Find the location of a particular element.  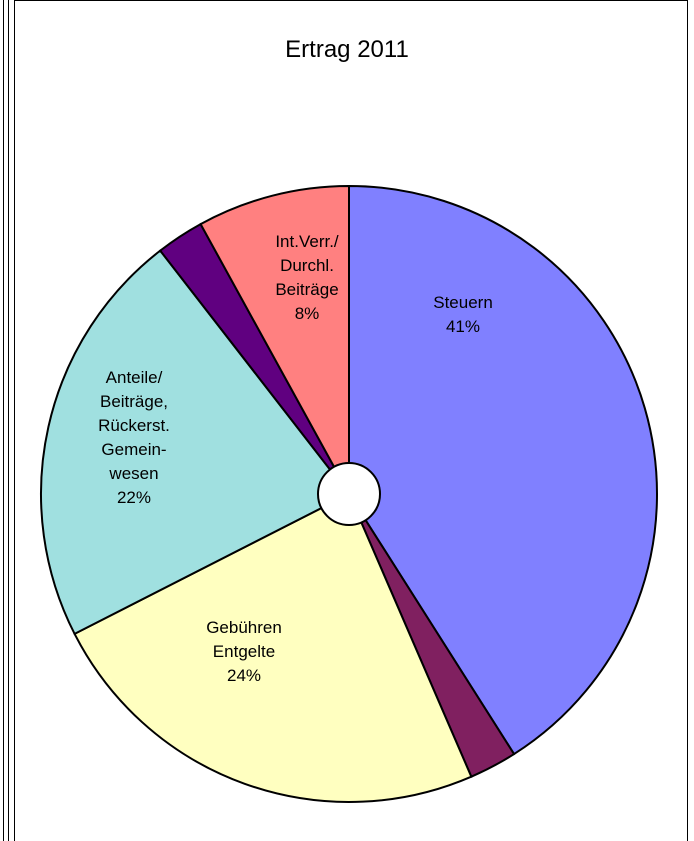

slice-label: Gebühren Entgelte 24% is located at coordinates (244, 652).